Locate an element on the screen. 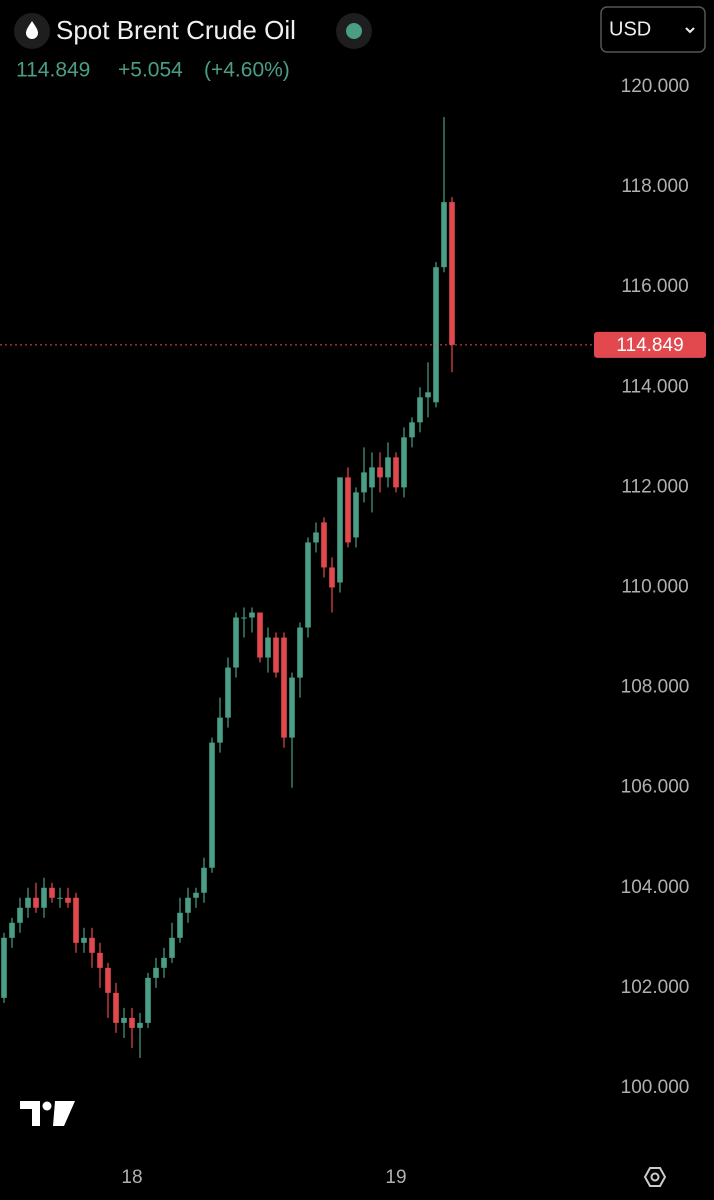  change-pct: (+4.60%) is located at coordinates (247, 70).